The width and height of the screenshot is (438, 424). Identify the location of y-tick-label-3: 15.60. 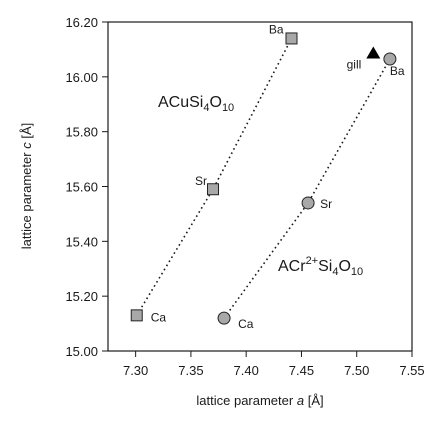
(81, 187).